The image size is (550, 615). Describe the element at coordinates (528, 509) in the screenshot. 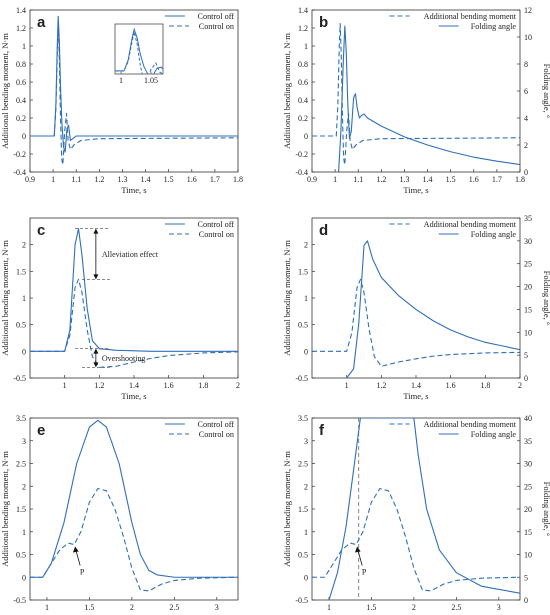

I see `y2-tick-label: 20` at that location.